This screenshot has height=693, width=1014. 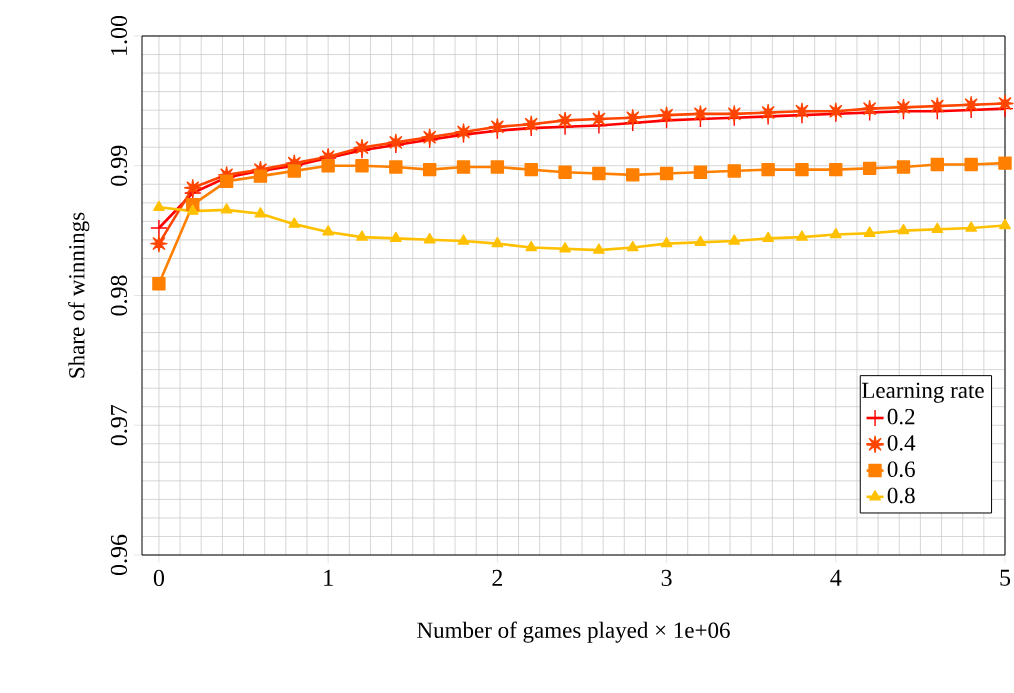 What do you see at coordinates (119, 555) in the screenshot?
I see `y-tick-label: 0.96` at bounding box center [119, 555].